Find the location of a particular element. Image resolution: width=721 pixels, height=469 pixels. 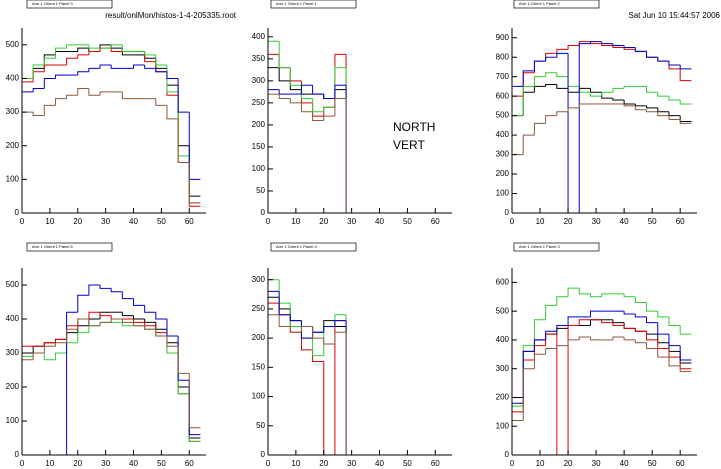

y-tick-label: 100 is located at coordinates (503, 193).